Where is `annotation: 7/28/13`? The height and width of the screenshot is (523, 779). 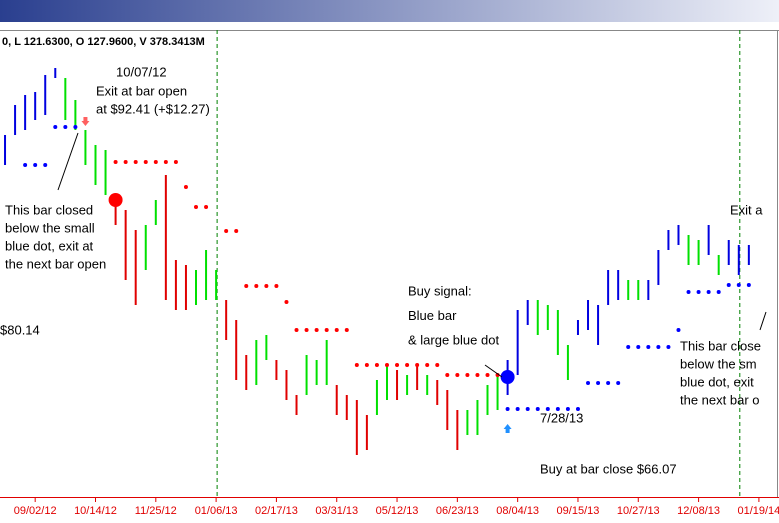 annotation: 7/28/13 is located at coordinates (561, 417).